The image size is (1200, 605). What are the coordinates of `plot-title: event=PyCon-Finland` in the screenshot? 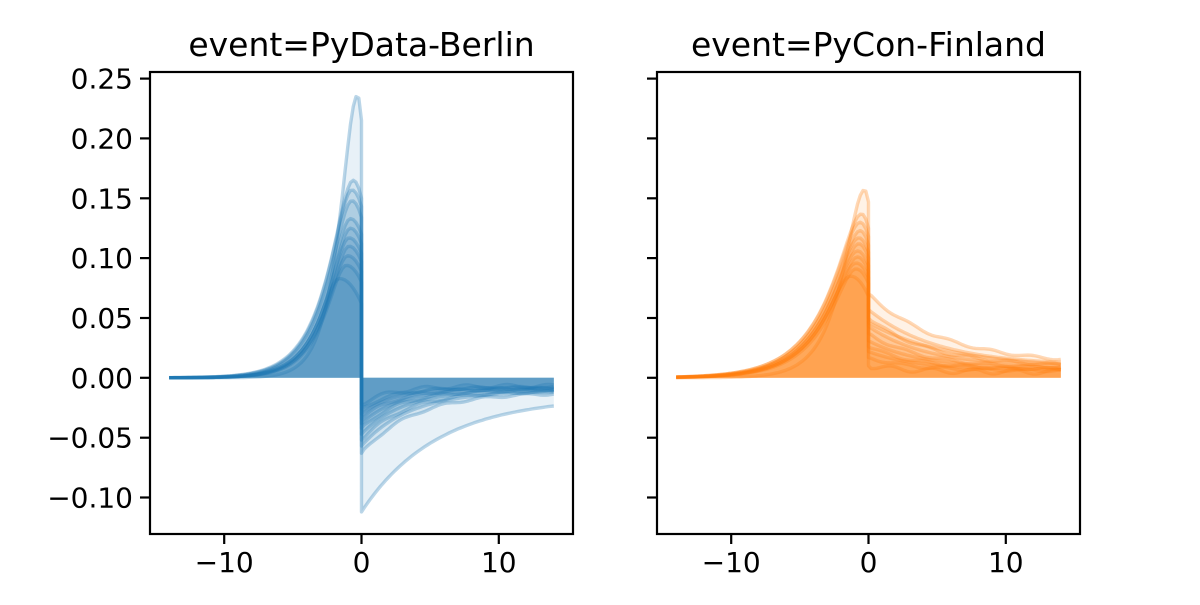 It's located at (868, 44).